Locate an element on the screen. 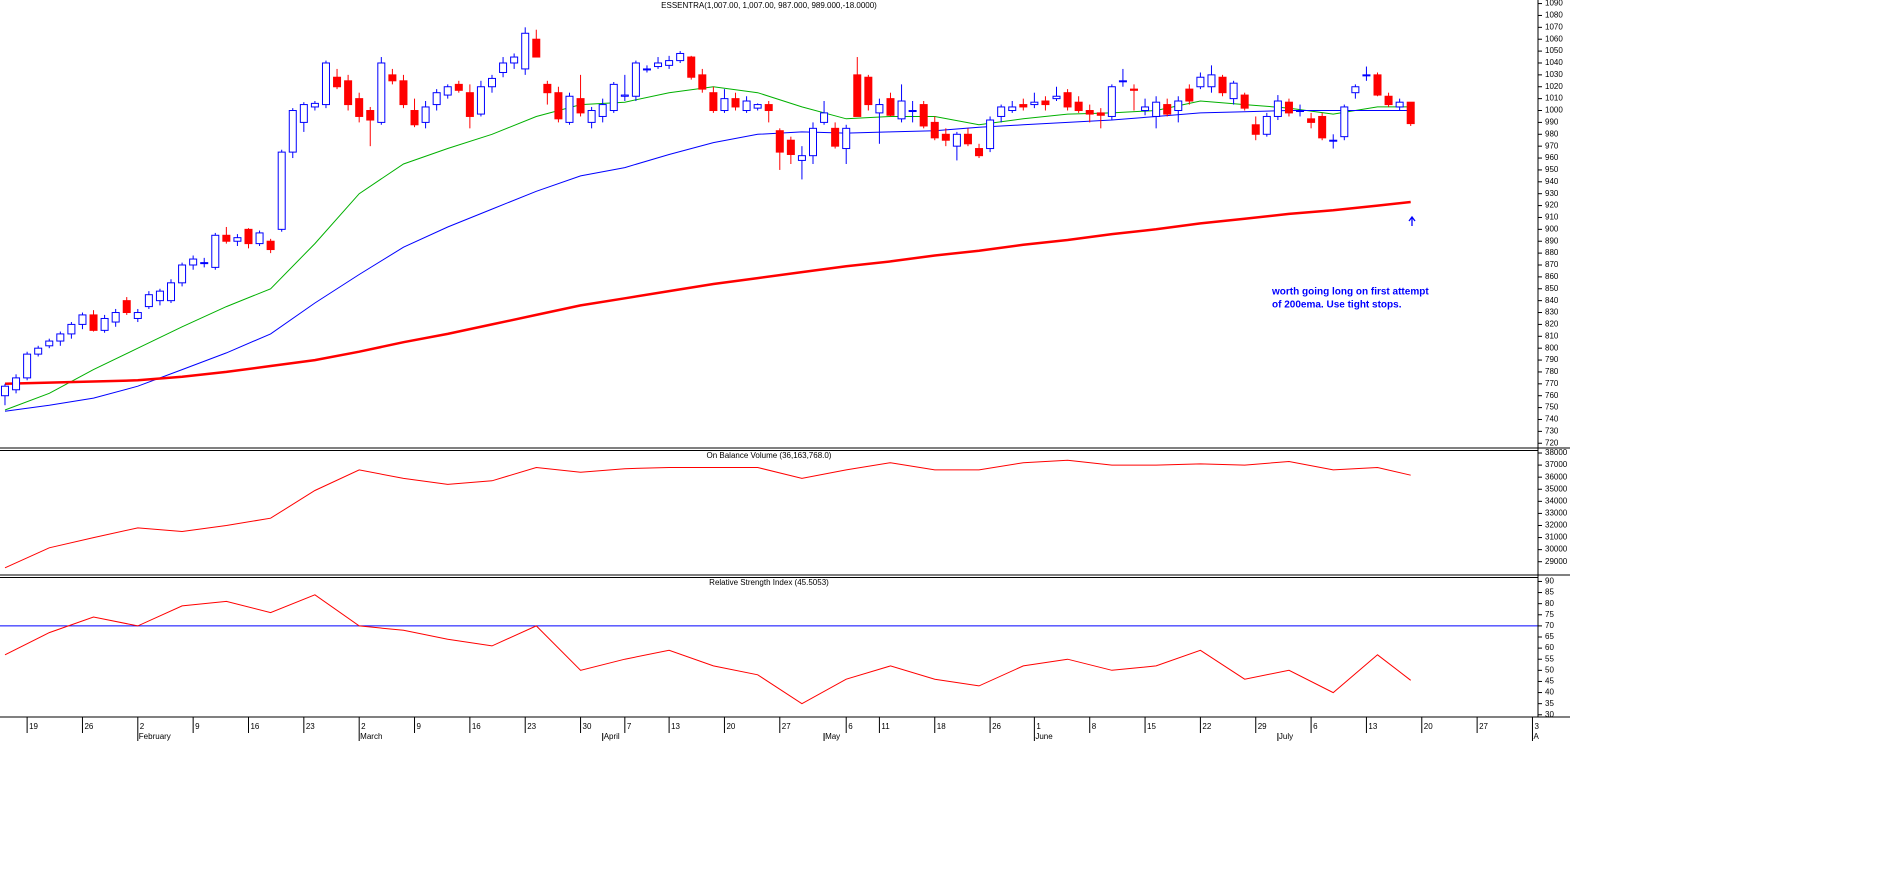 This screenshot has width=1883, height=889. y-tick-label: 990 is located at coordinates (1552, 122).